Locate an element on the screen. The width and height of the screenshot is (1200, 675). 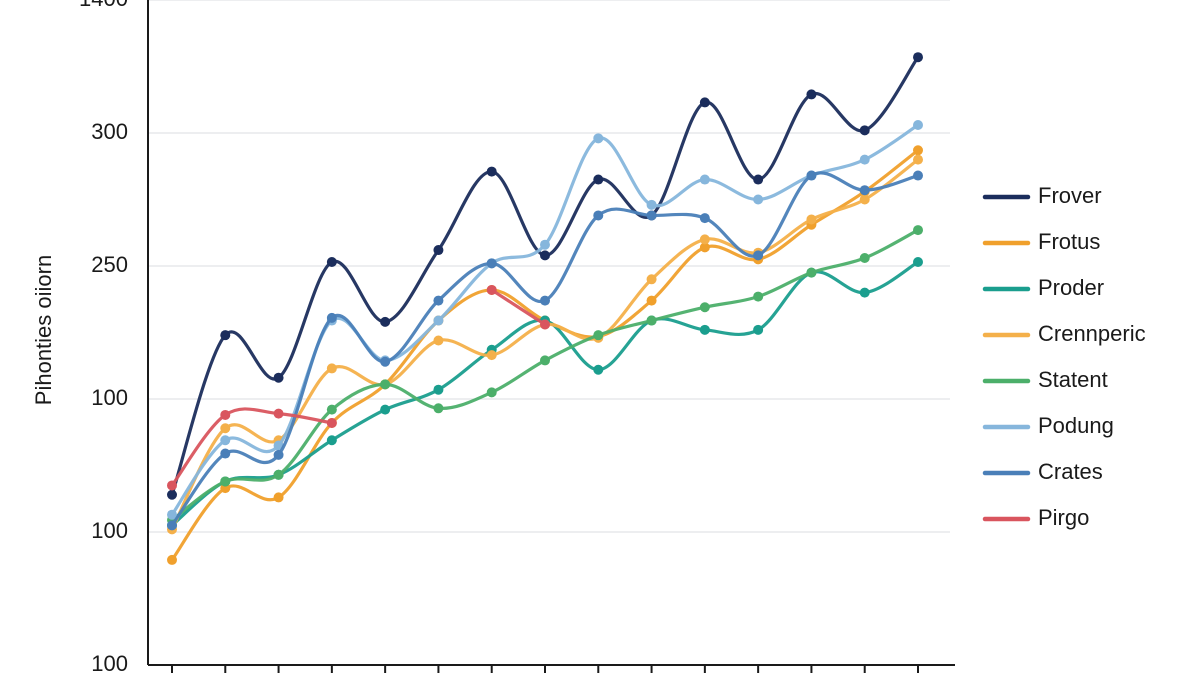
legend-label: Pirgo is located at coordinates (1063, 517).